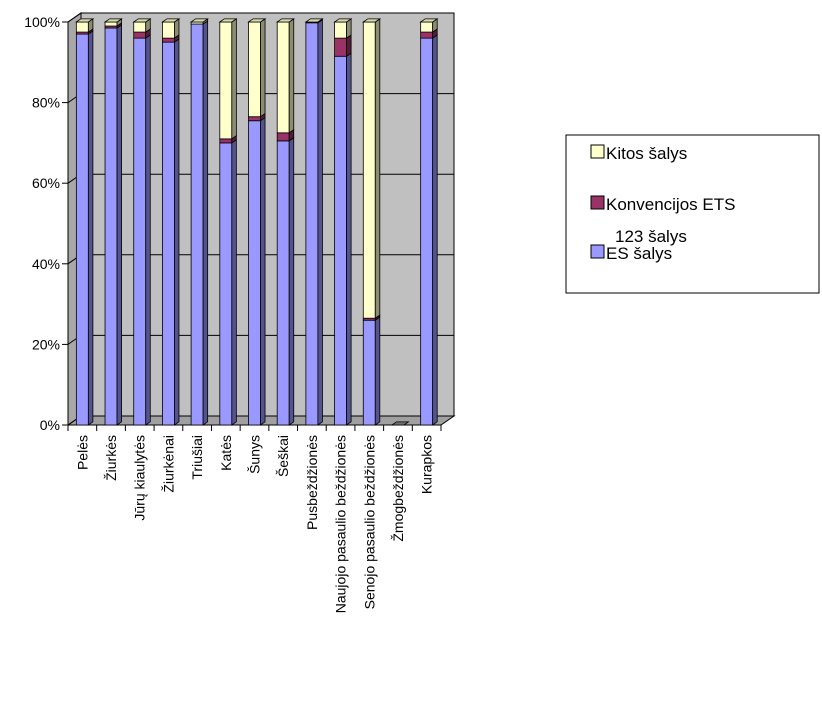  I want to click on y-tick-label: 20%, so click(46, 344).